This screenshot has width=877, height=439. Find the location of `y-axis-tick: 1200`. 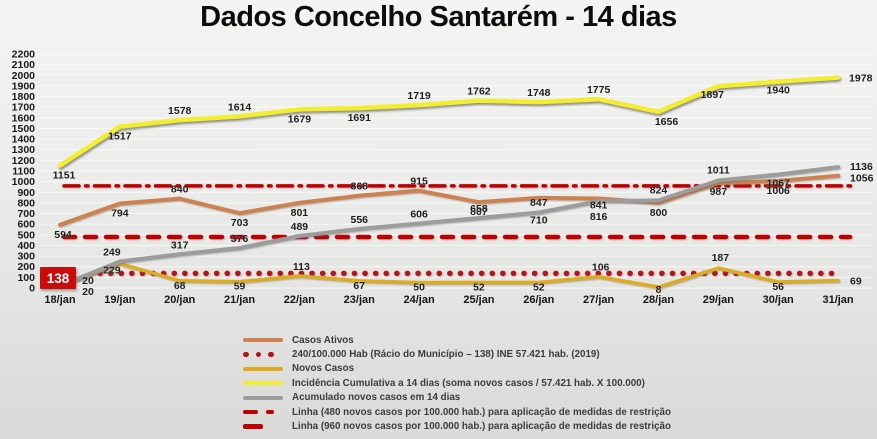

y-axis-tick: 1200 is located at coordinates (24, 161).